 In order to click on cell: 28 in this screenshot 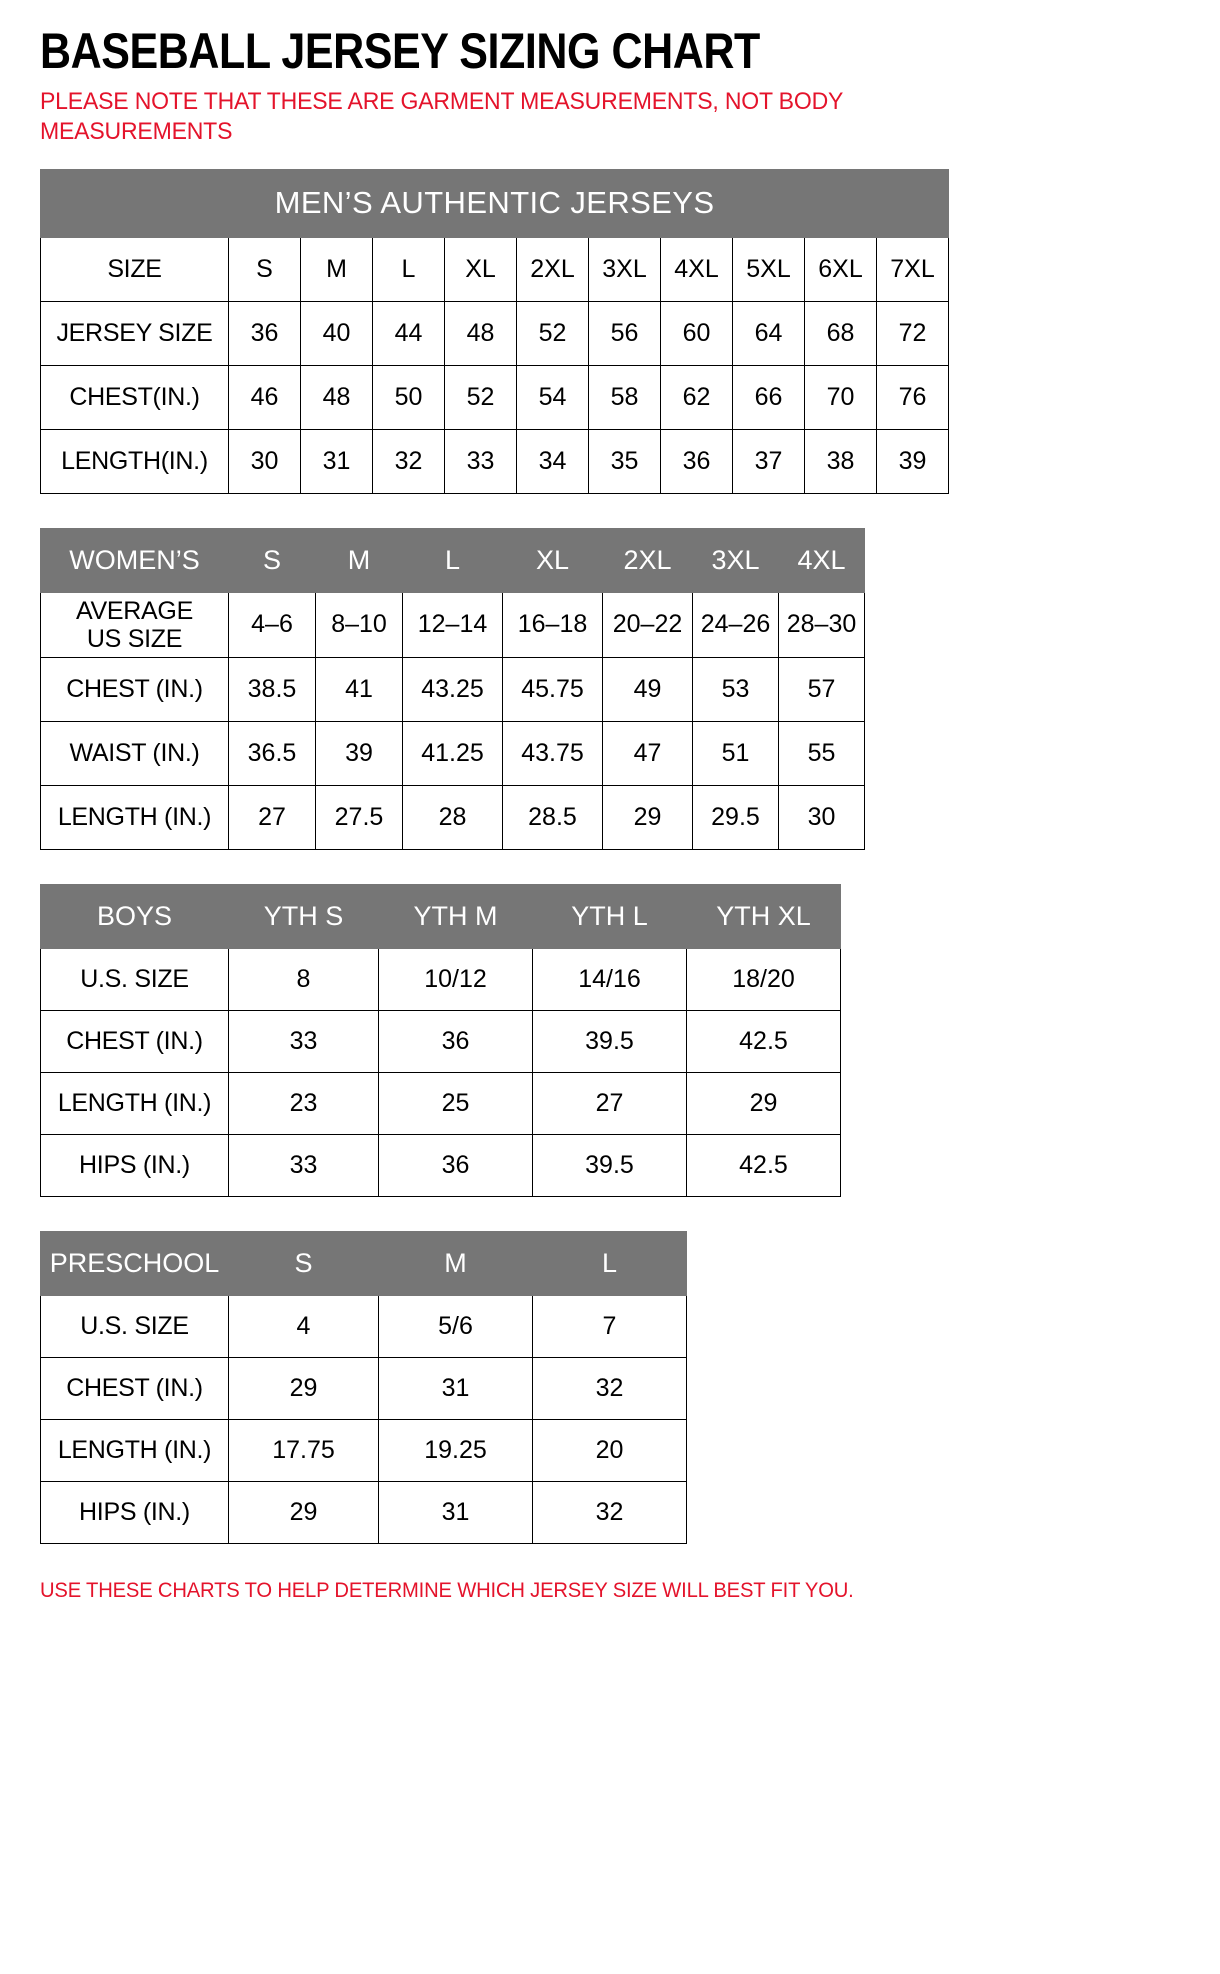, I will do `click(452, 817)`.